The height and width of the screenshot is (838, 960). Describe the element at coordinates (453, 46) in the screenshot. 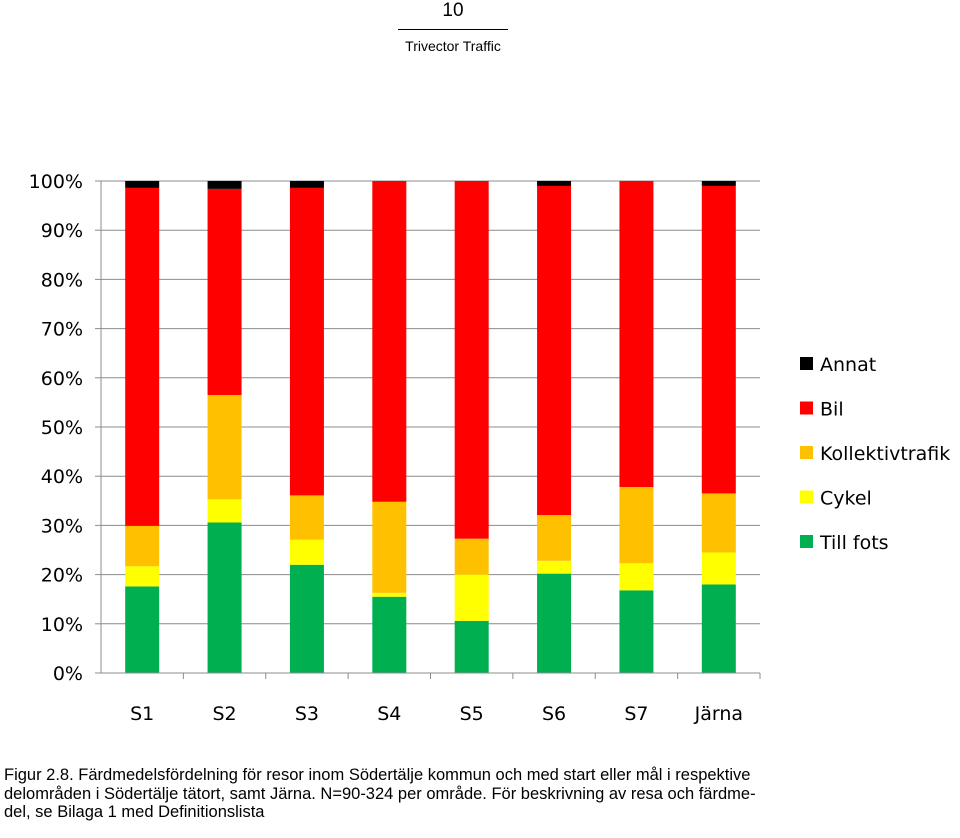

I see `header-organization: Trivector Traffic` at that location.